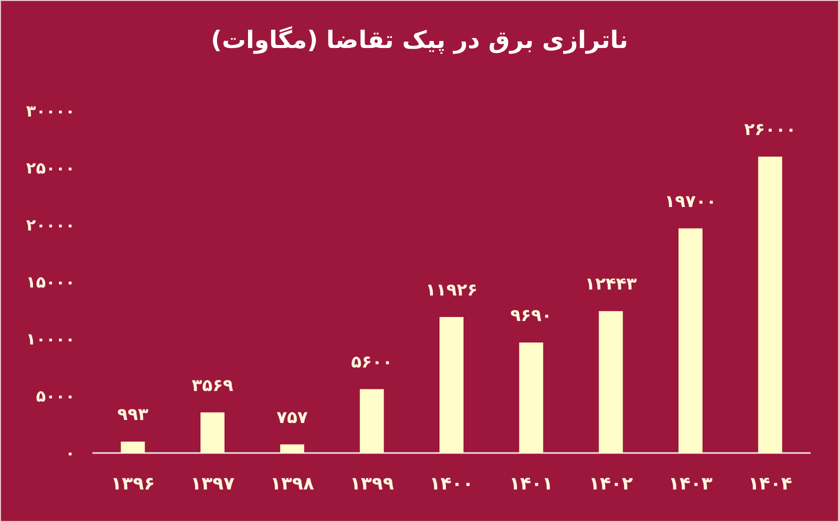 The height and width of the screenshot is (522, 839). Describe the element at coordinates (770, 130) in the screenshot. I see `data-label: ۲۶۰۰۰` at that location.